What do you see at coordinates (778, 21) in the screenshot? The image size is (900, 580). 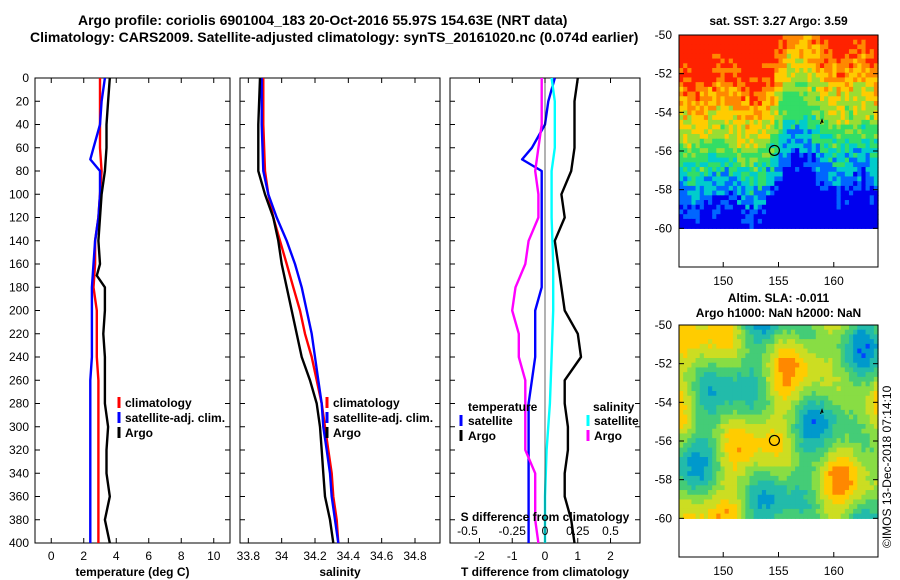 I see `sst-map-title: sat. SST: 3.27 Argo: 3.59` at bounding box center [778, 21].